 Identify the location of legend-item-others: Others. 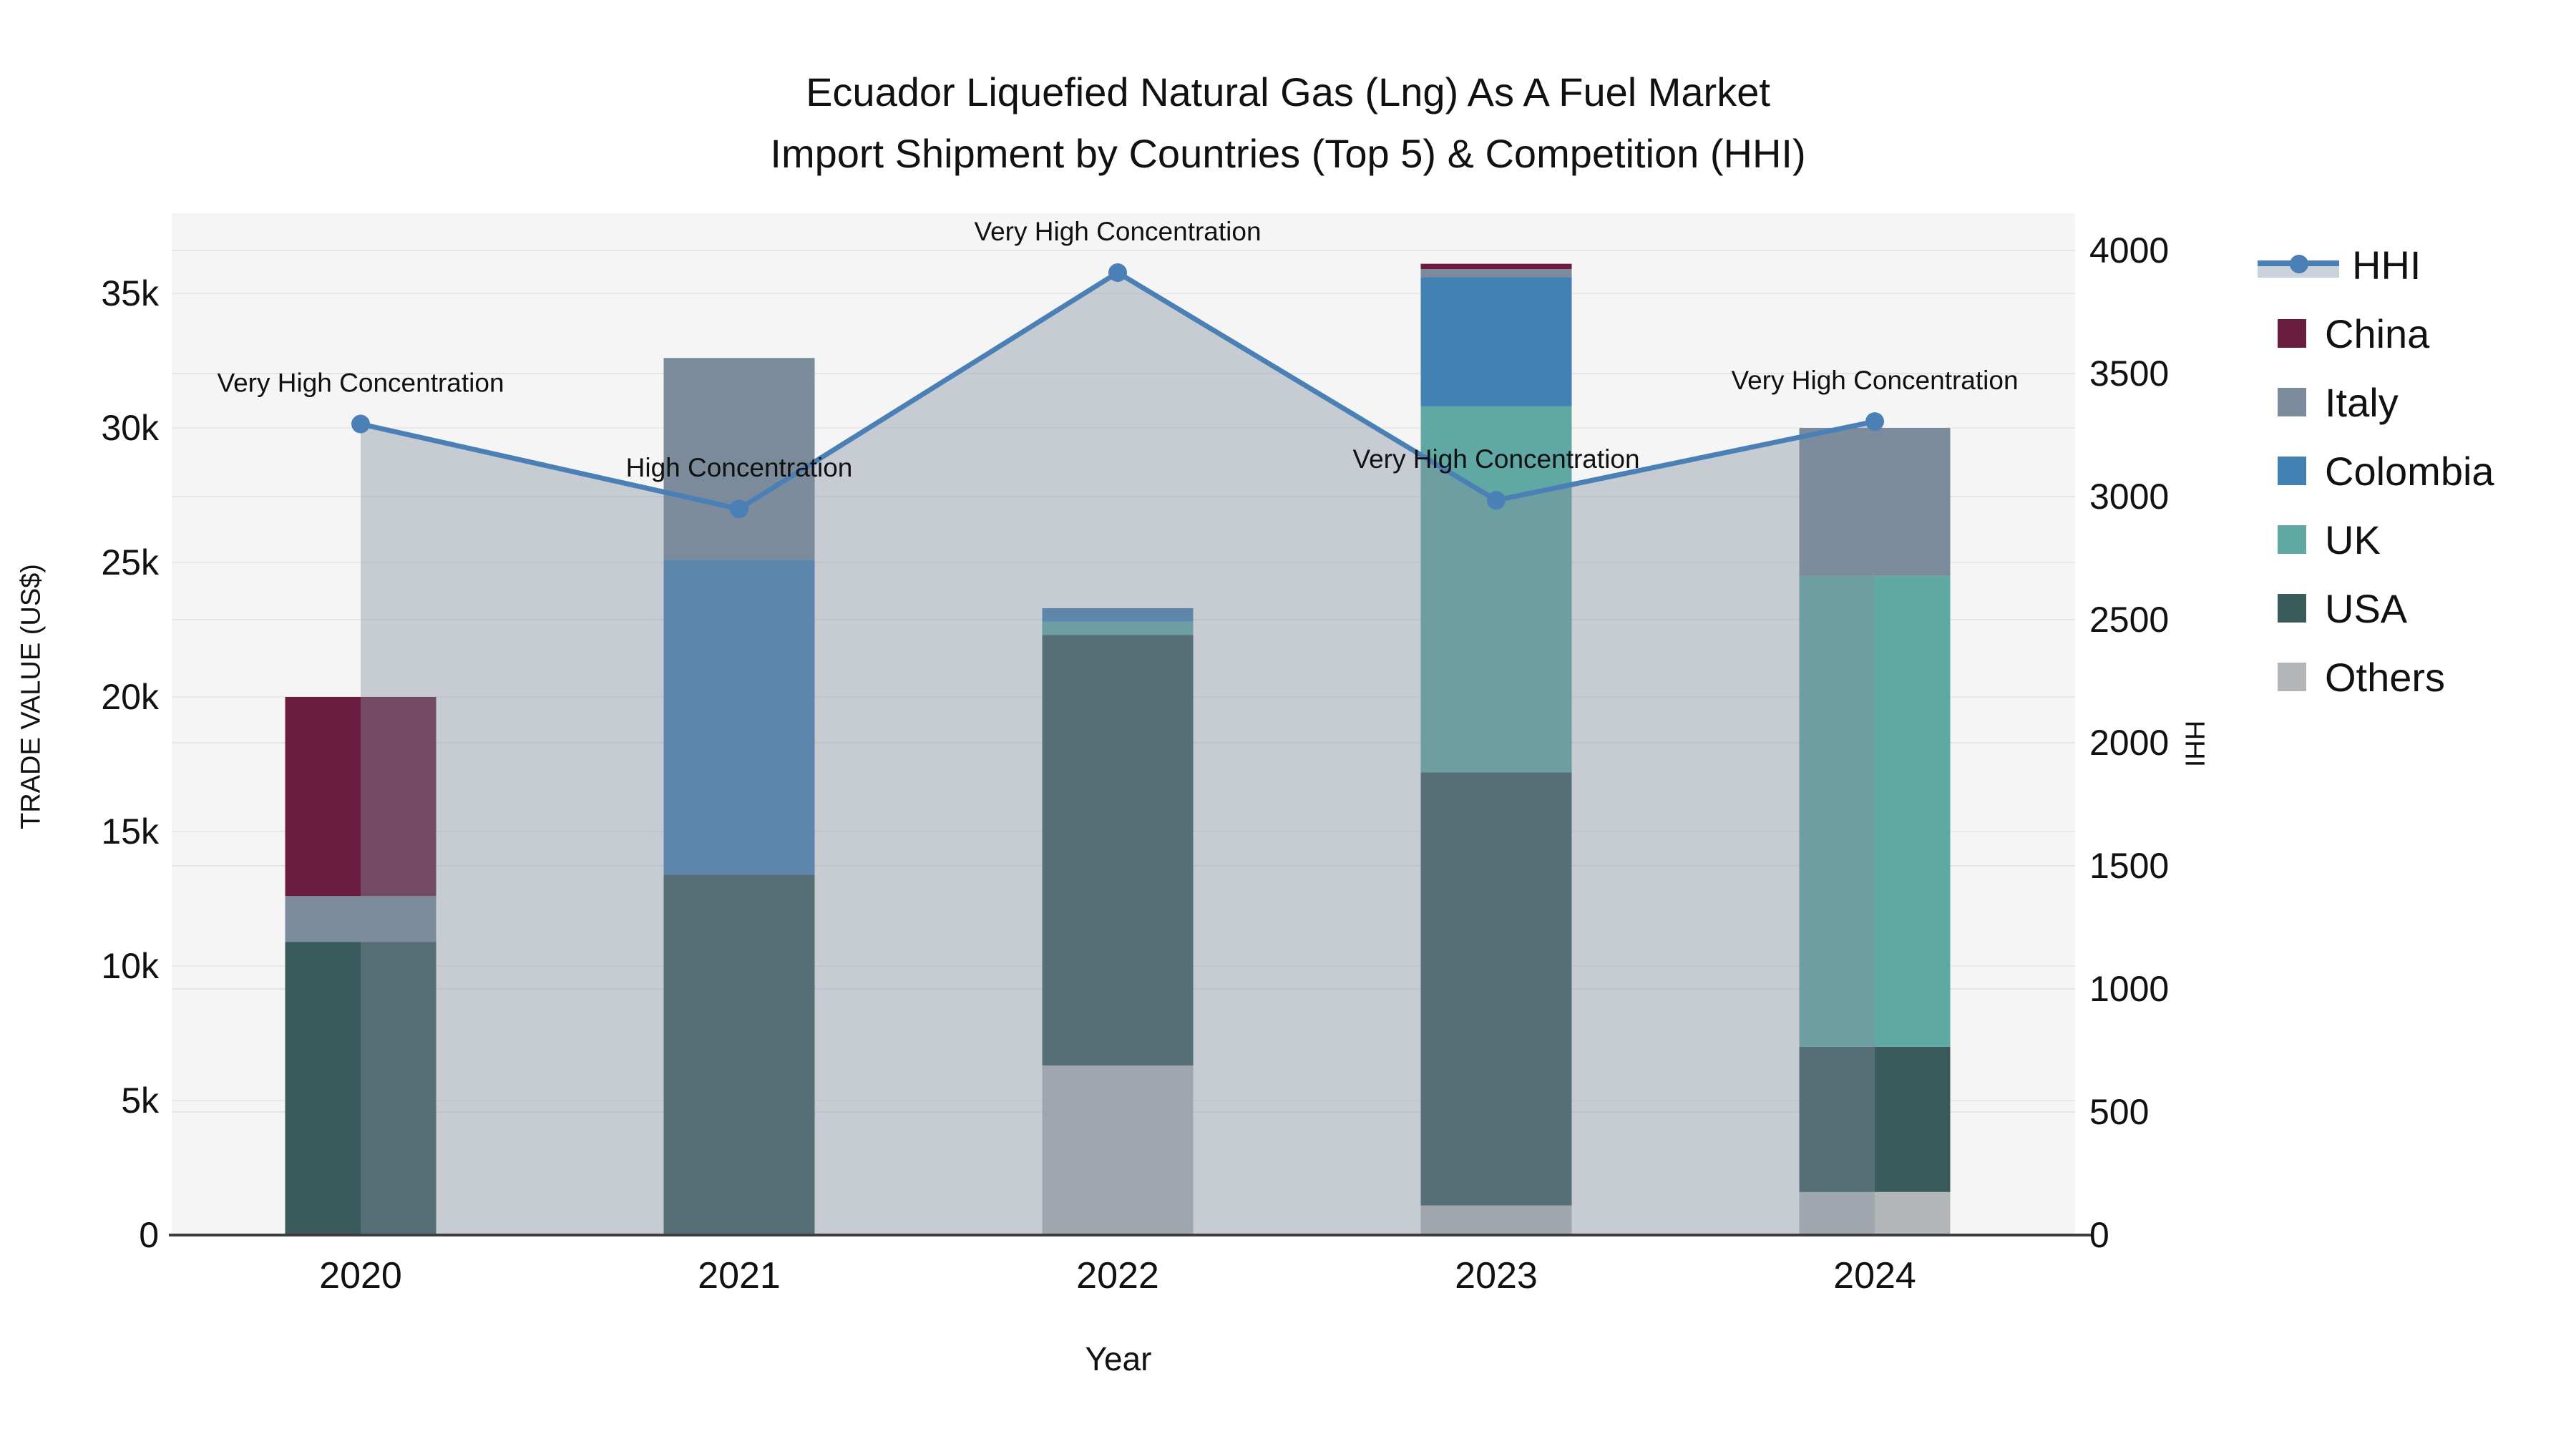
(2376, 677).